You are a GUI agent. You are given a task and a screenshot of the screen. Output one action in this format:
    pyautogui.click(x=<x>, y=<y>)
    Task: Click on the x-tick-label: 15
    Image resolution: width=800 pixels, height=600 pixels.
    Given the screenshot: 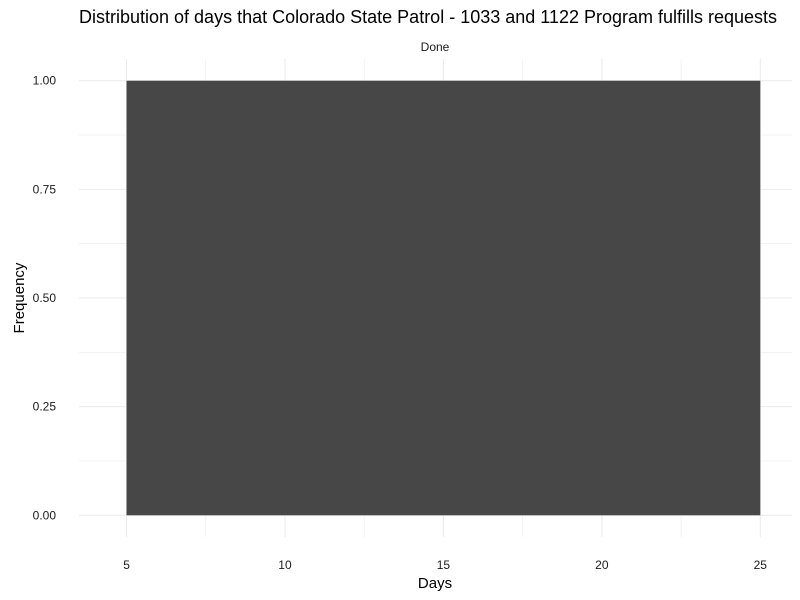 What is the action you would take?
    pyautogui.click(x=444, y=565)
    